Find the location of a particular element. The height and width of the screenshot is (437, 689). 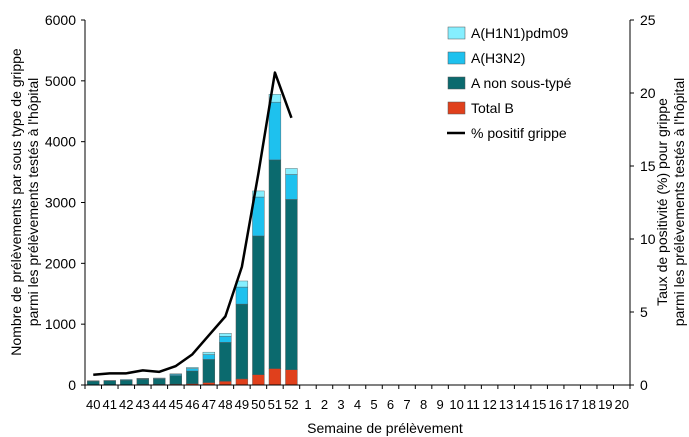

x-tick-label: 49 is located at coordinates (242, 404).